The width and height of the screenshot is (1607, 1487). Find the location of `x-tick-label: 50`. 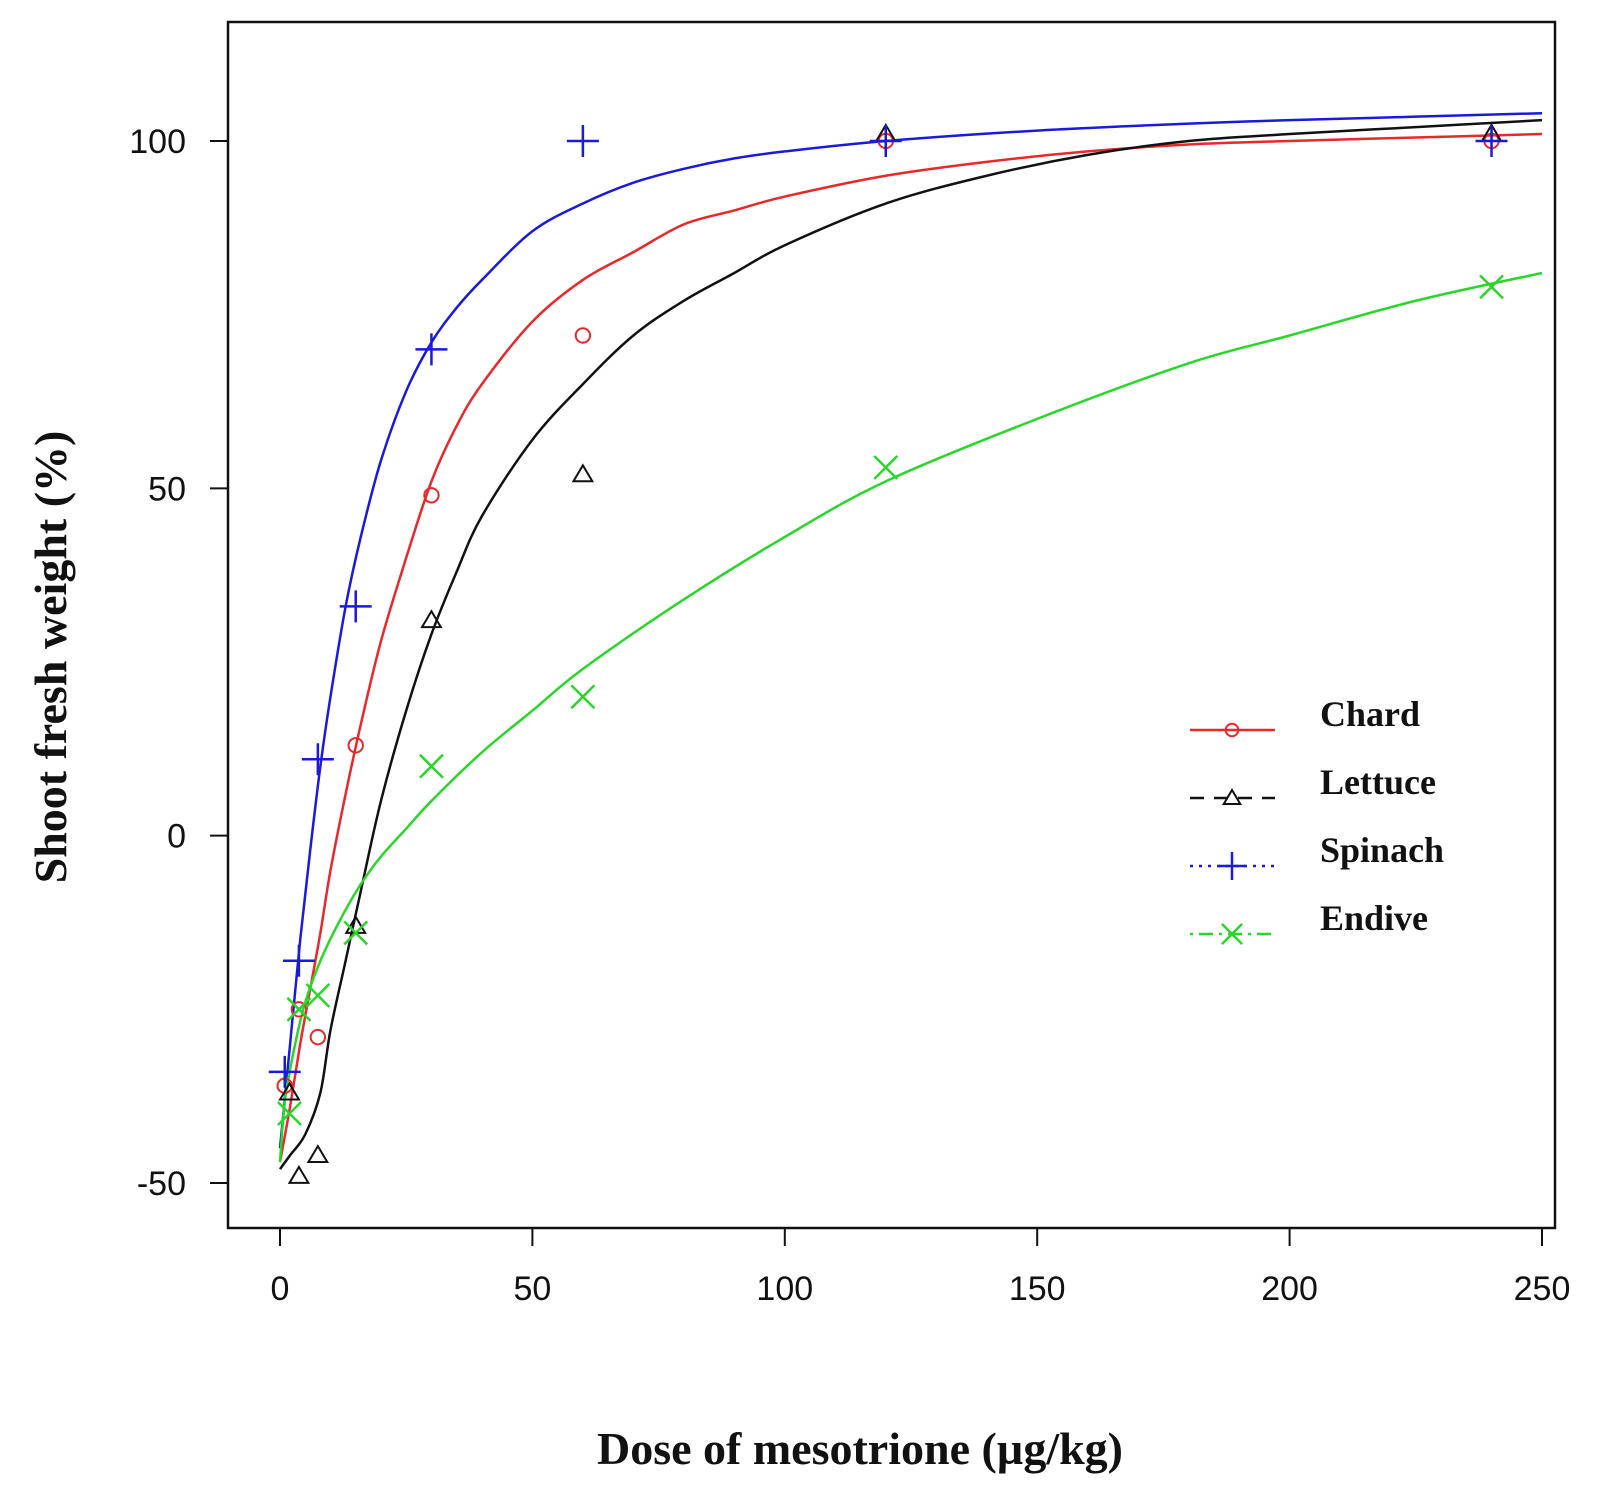

x-tick-label: 50 is located at coordinates (532, 1289).